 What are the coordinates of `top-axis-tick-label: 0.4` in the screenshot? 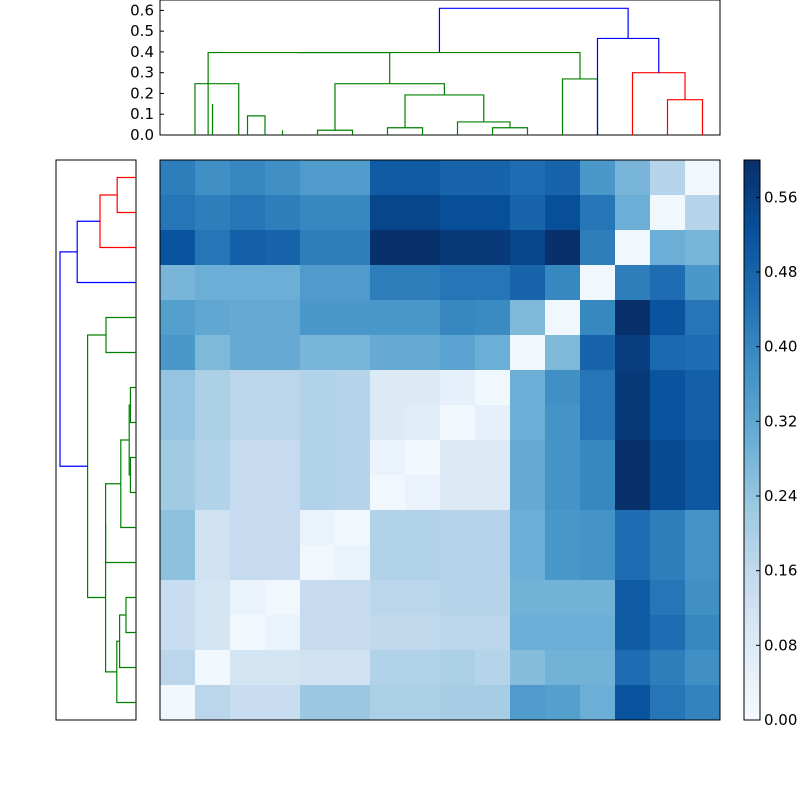 It's located at (142, 52).